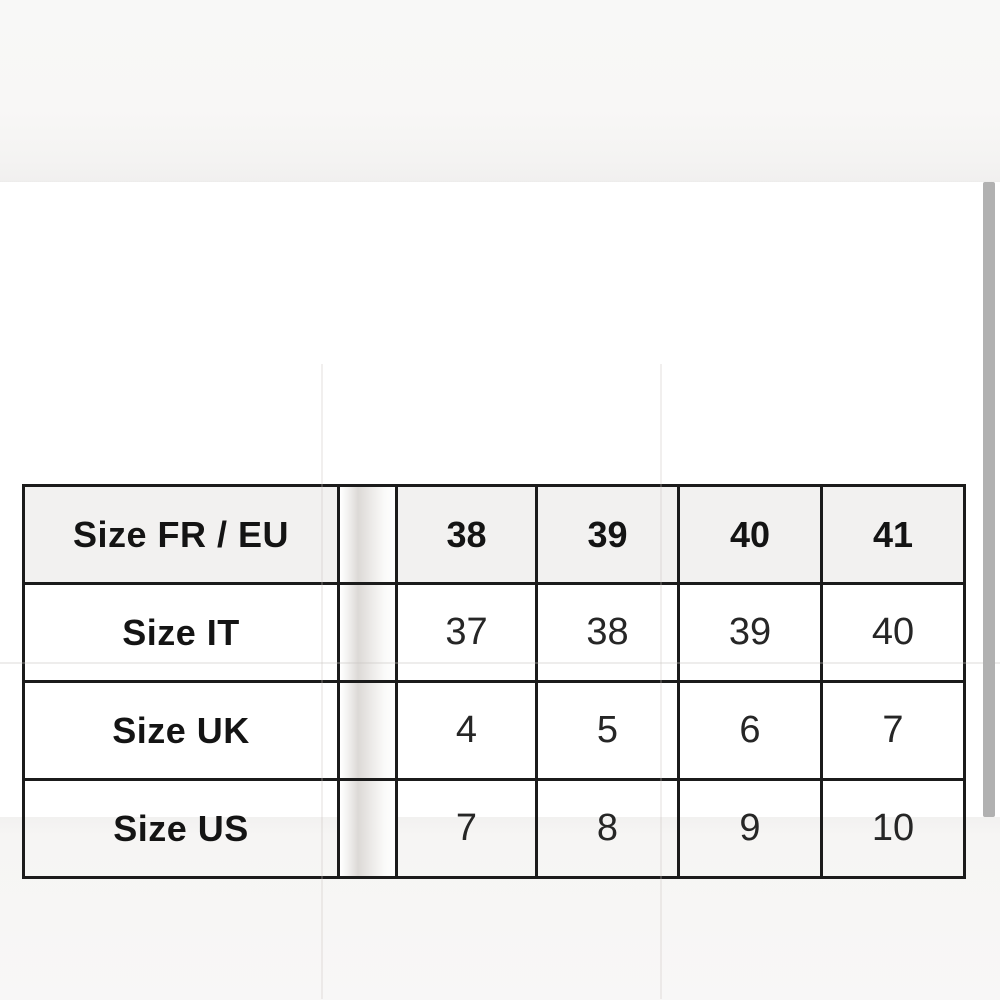 This screenshot has width=1000, height=1000. I want to click on size-value: 6, so click(750, 730).